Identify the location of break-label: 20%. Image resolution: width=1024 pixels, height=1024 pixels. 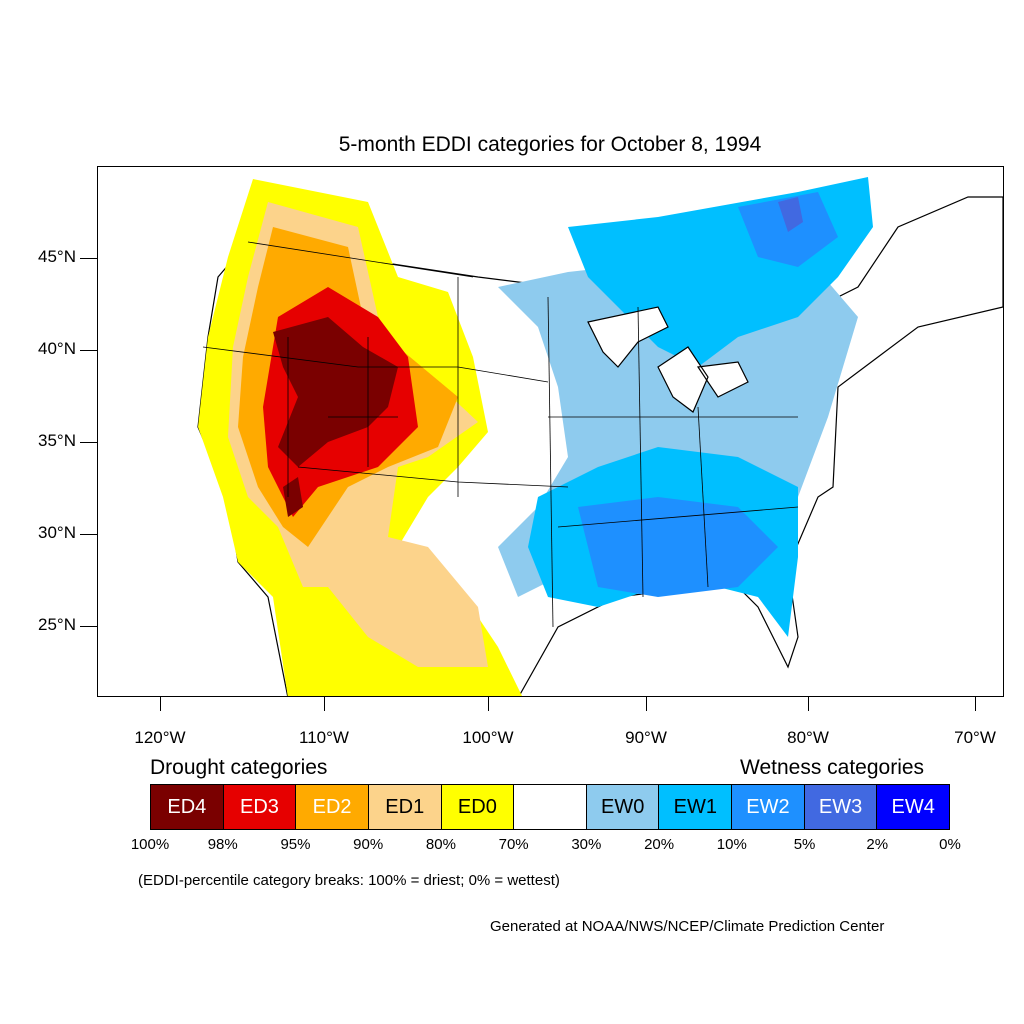
(659, 844).